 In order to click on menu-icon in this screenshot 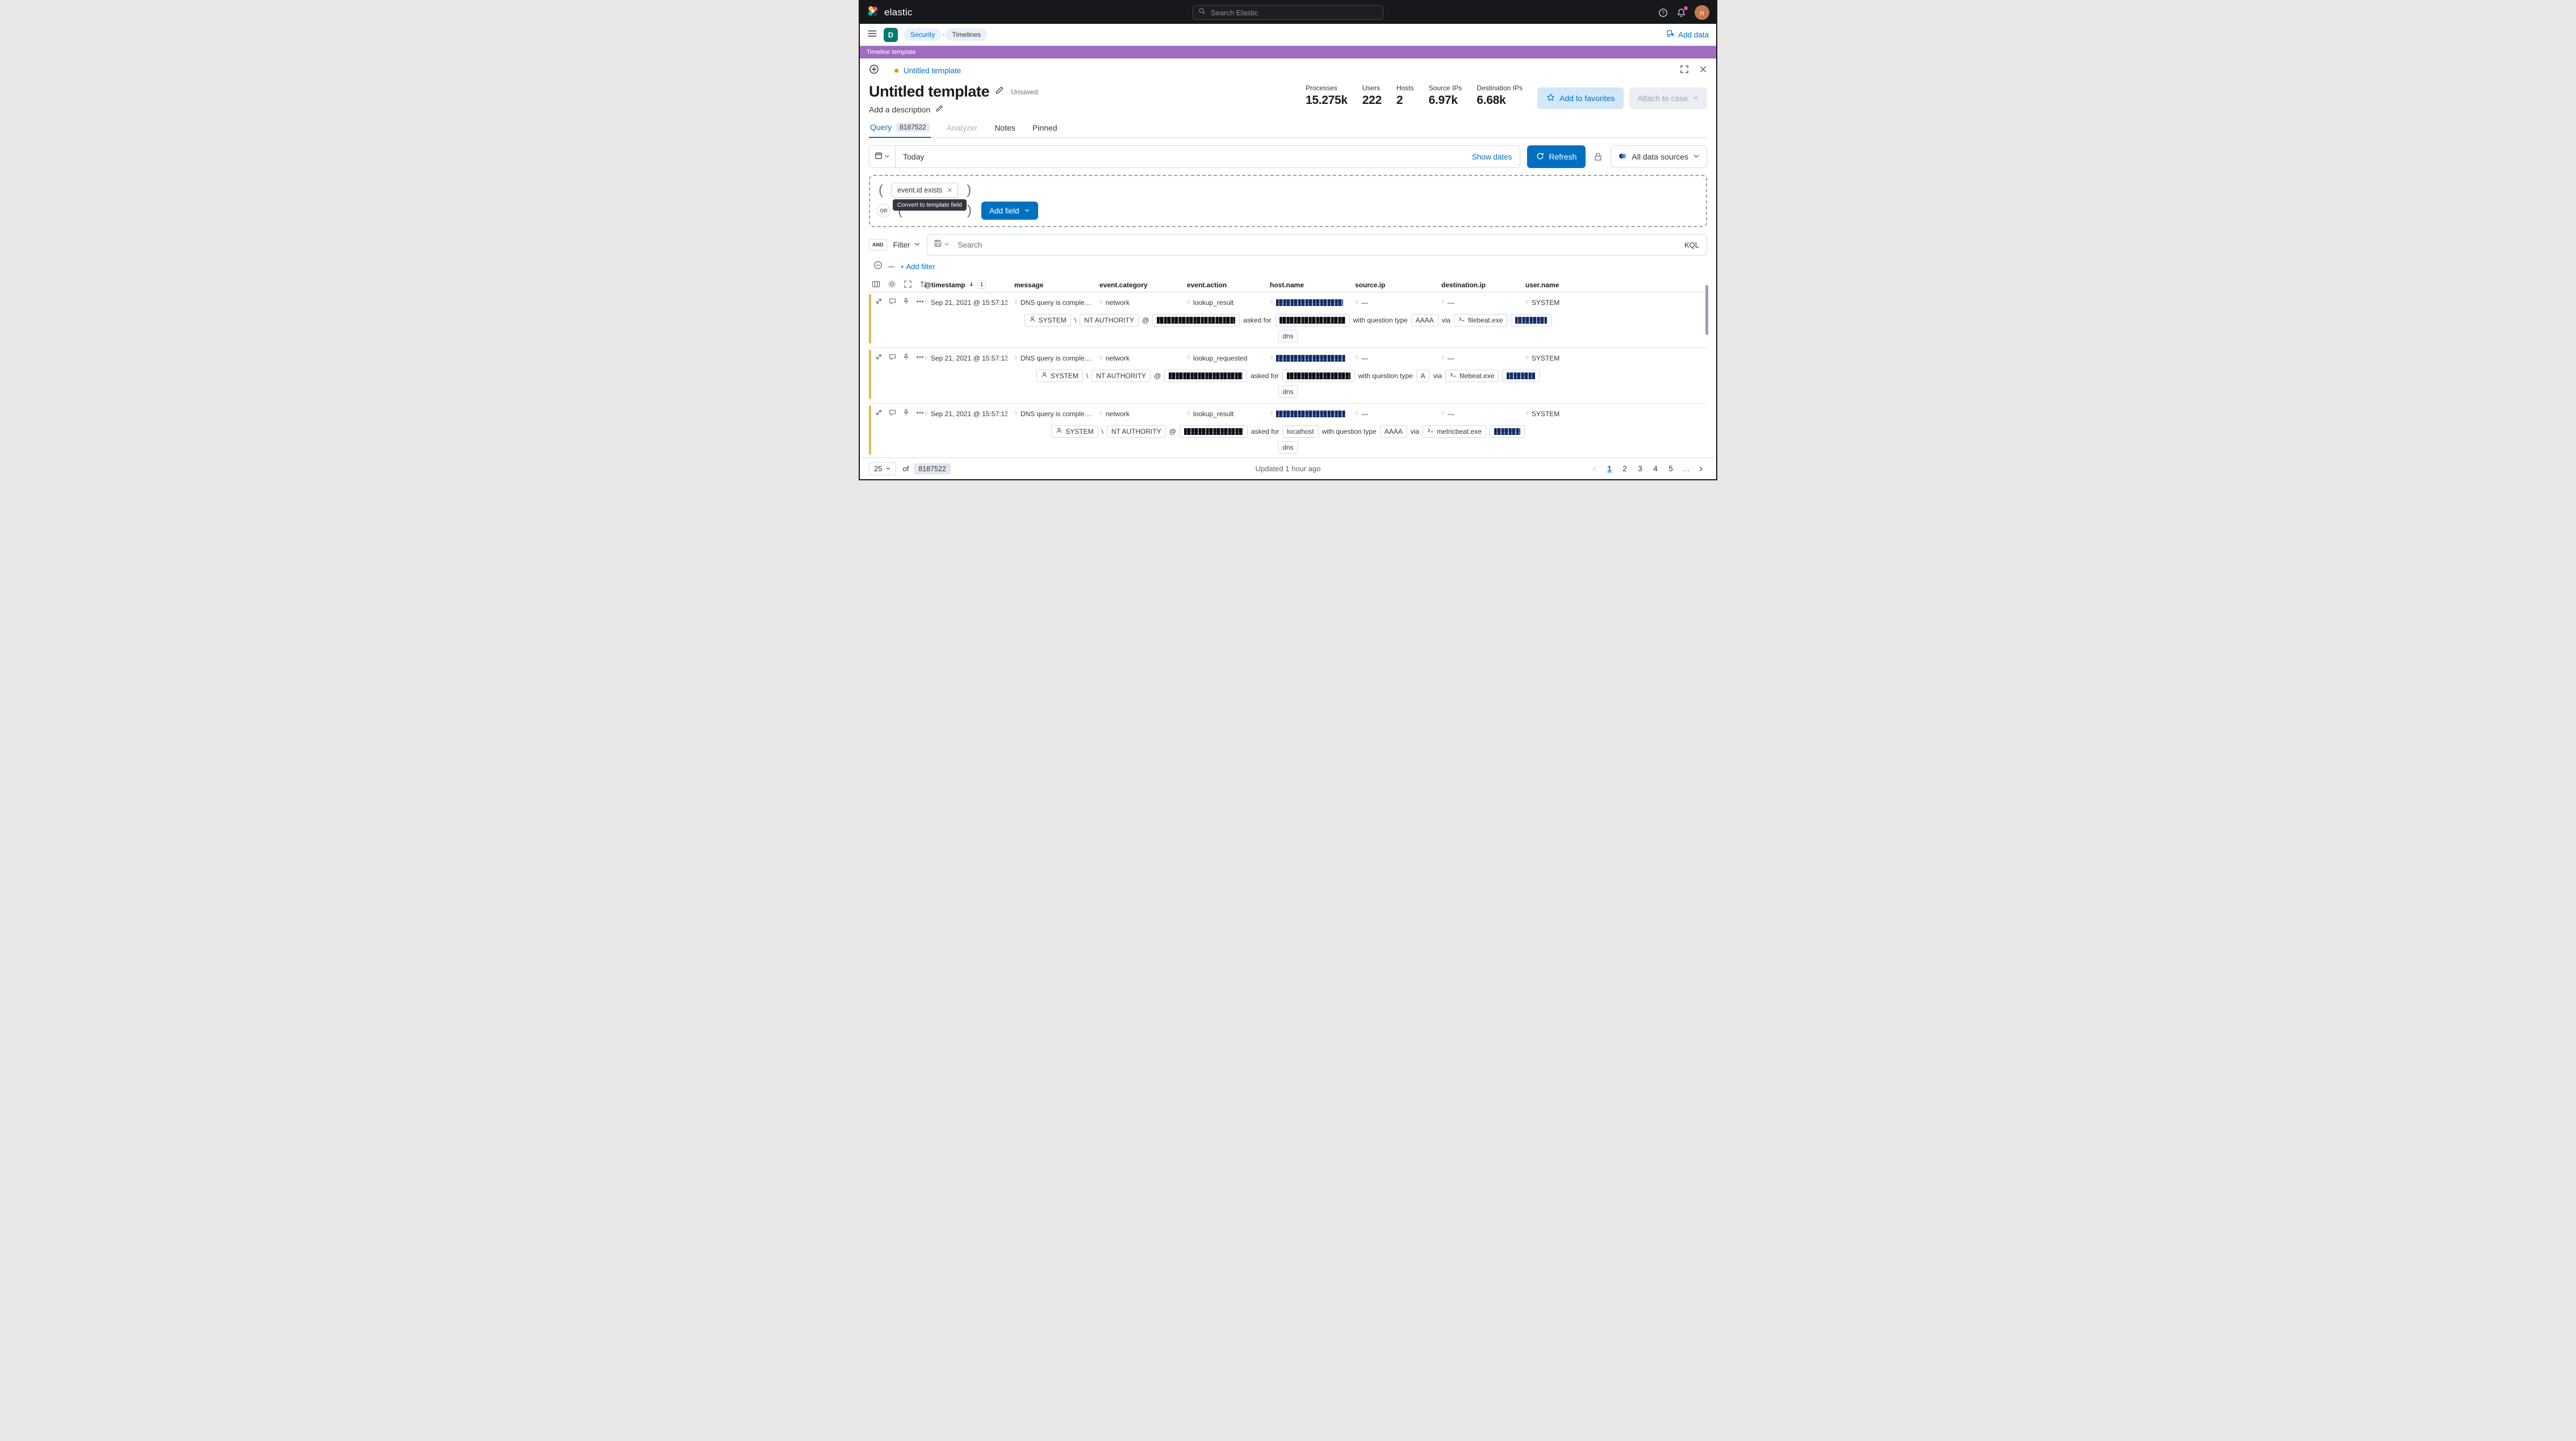, I will do `click(872, 34)`.